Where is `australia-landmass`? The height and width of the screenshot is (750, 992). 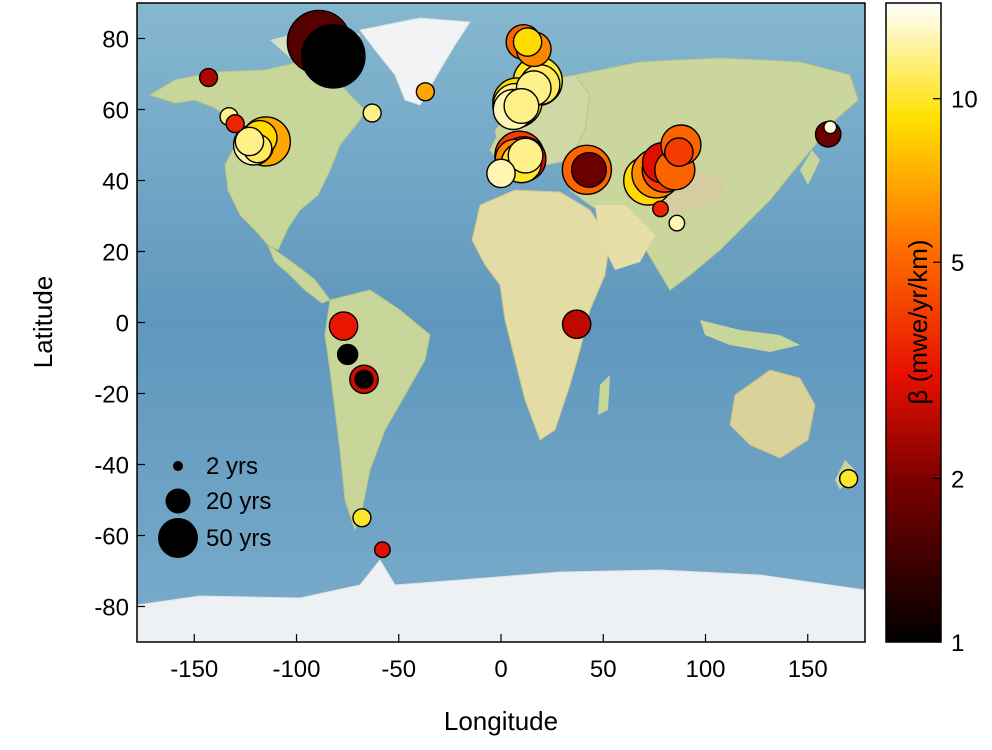 australia-landmass is located at coordinates (772, 414).